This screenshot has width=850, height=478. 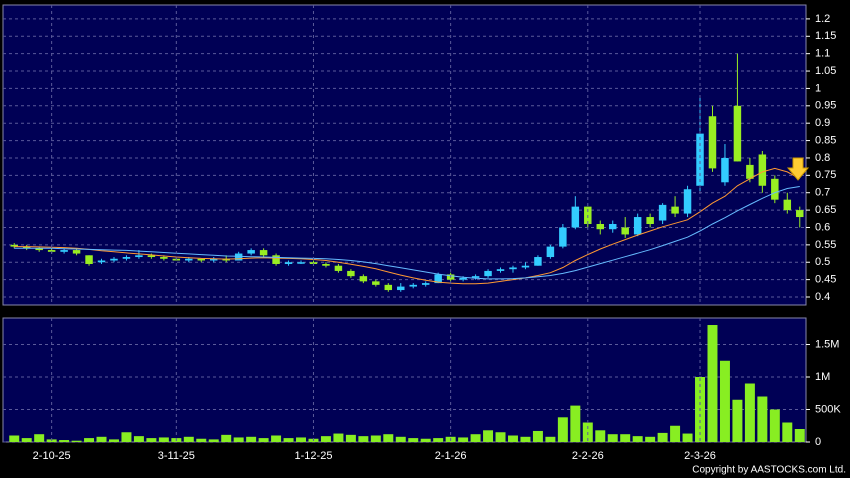 I want to click on arrow-icon, so click(x=798, y=169).